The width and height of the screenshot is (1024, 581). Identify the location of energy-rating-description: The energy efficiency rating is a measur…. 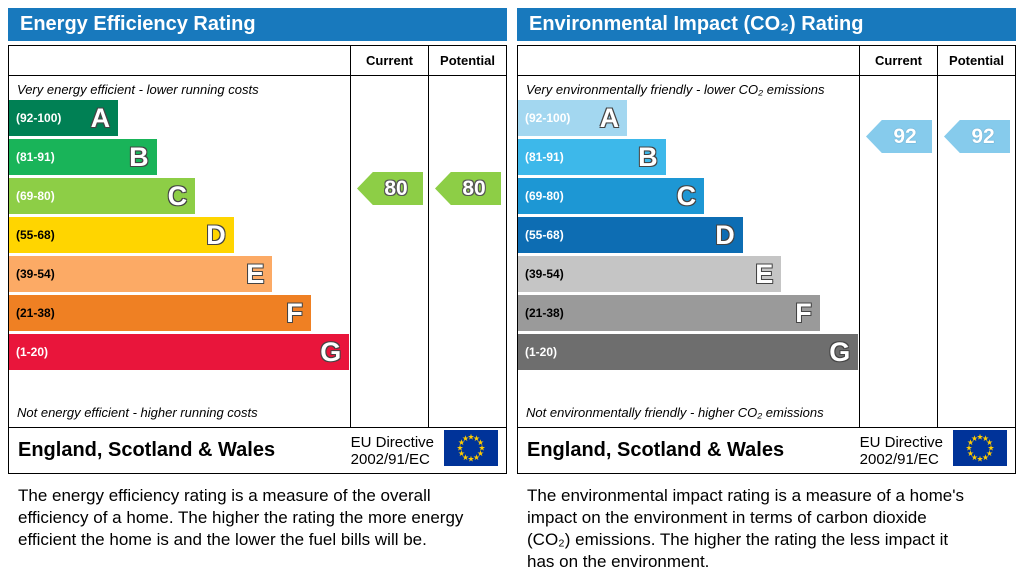
(241, 517).